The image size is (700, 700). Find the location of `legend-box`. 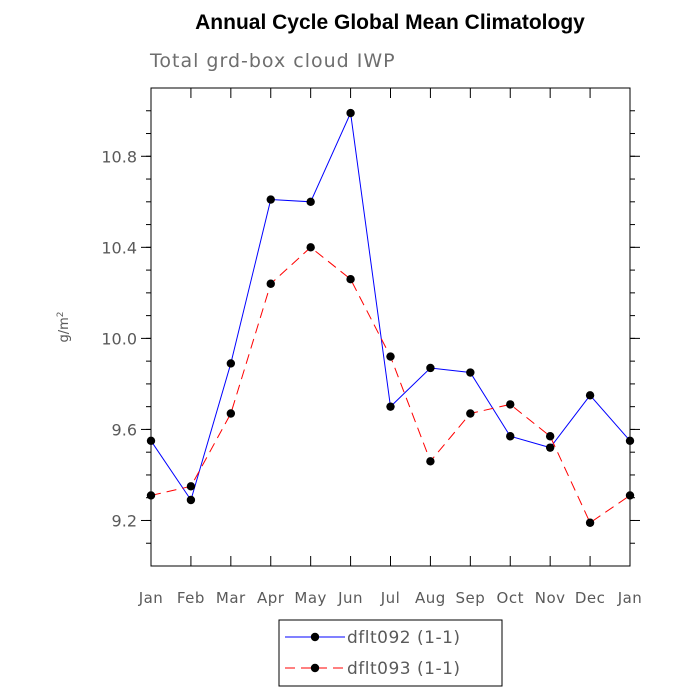

legend-box is located at coordinates (390, 653).